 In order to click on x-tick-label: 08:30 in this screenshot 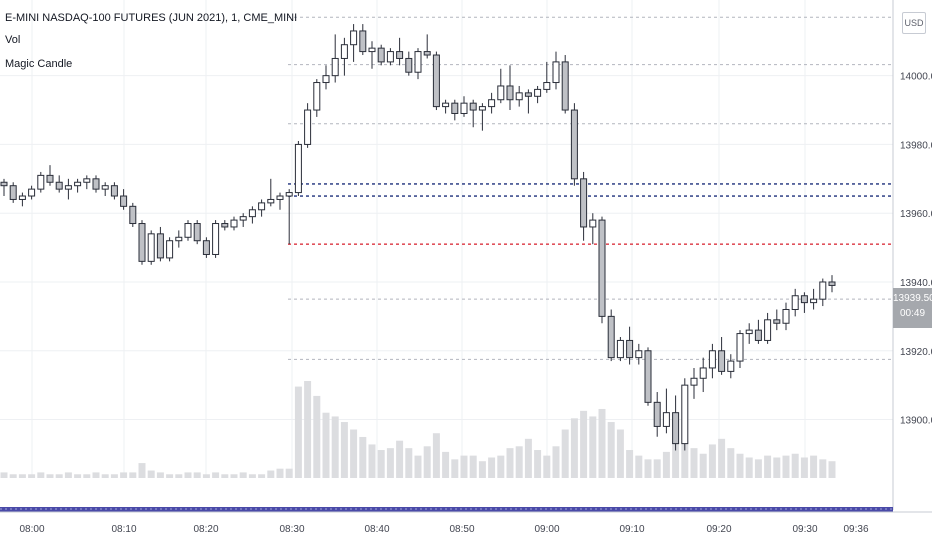, I will do `click(291, 529)`.